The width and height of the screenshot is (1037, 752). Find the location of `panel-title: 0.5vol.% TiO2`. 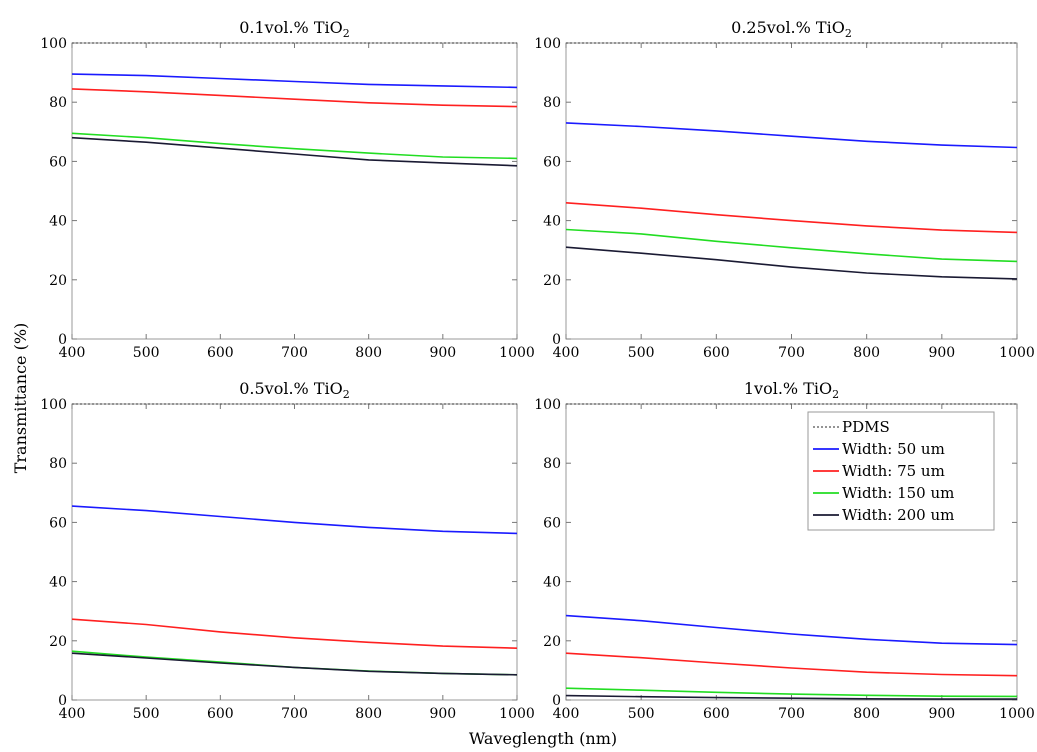

panel-title: 0.5vol.% TiO2 is located at coordinates (294, 390).